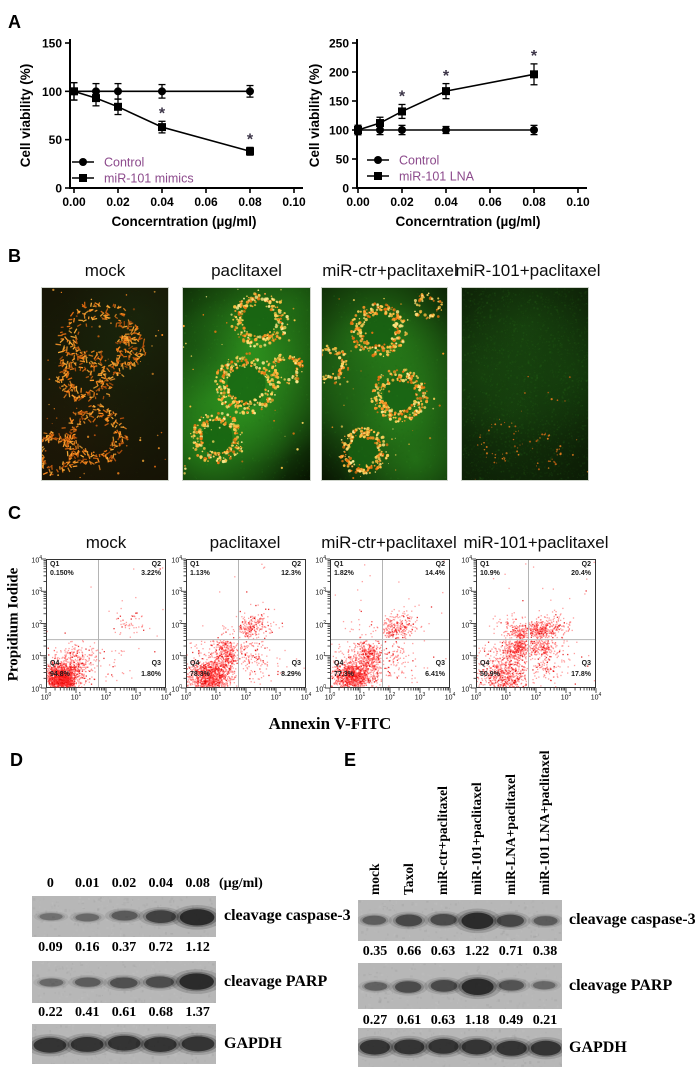 This screenshot has height=1072, width=700. I want to click on quadrant-label-q4: Q4, so click(195, 663).